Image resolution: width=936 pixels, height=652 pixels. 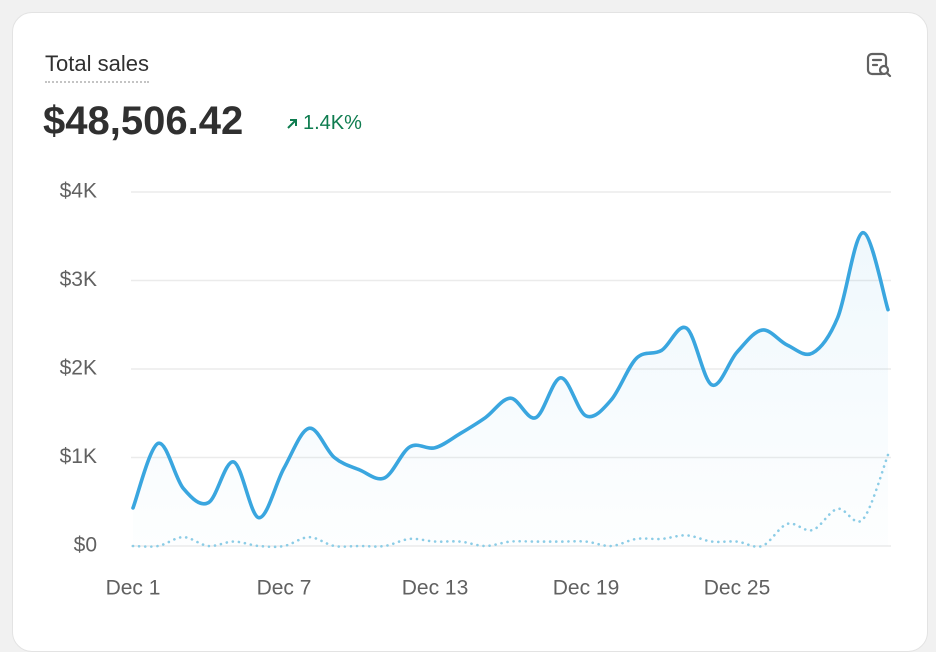 What do you see at coordinates (292, 123) in the screenshot?
I see `up-arrow` at bounding box center [292, 123].